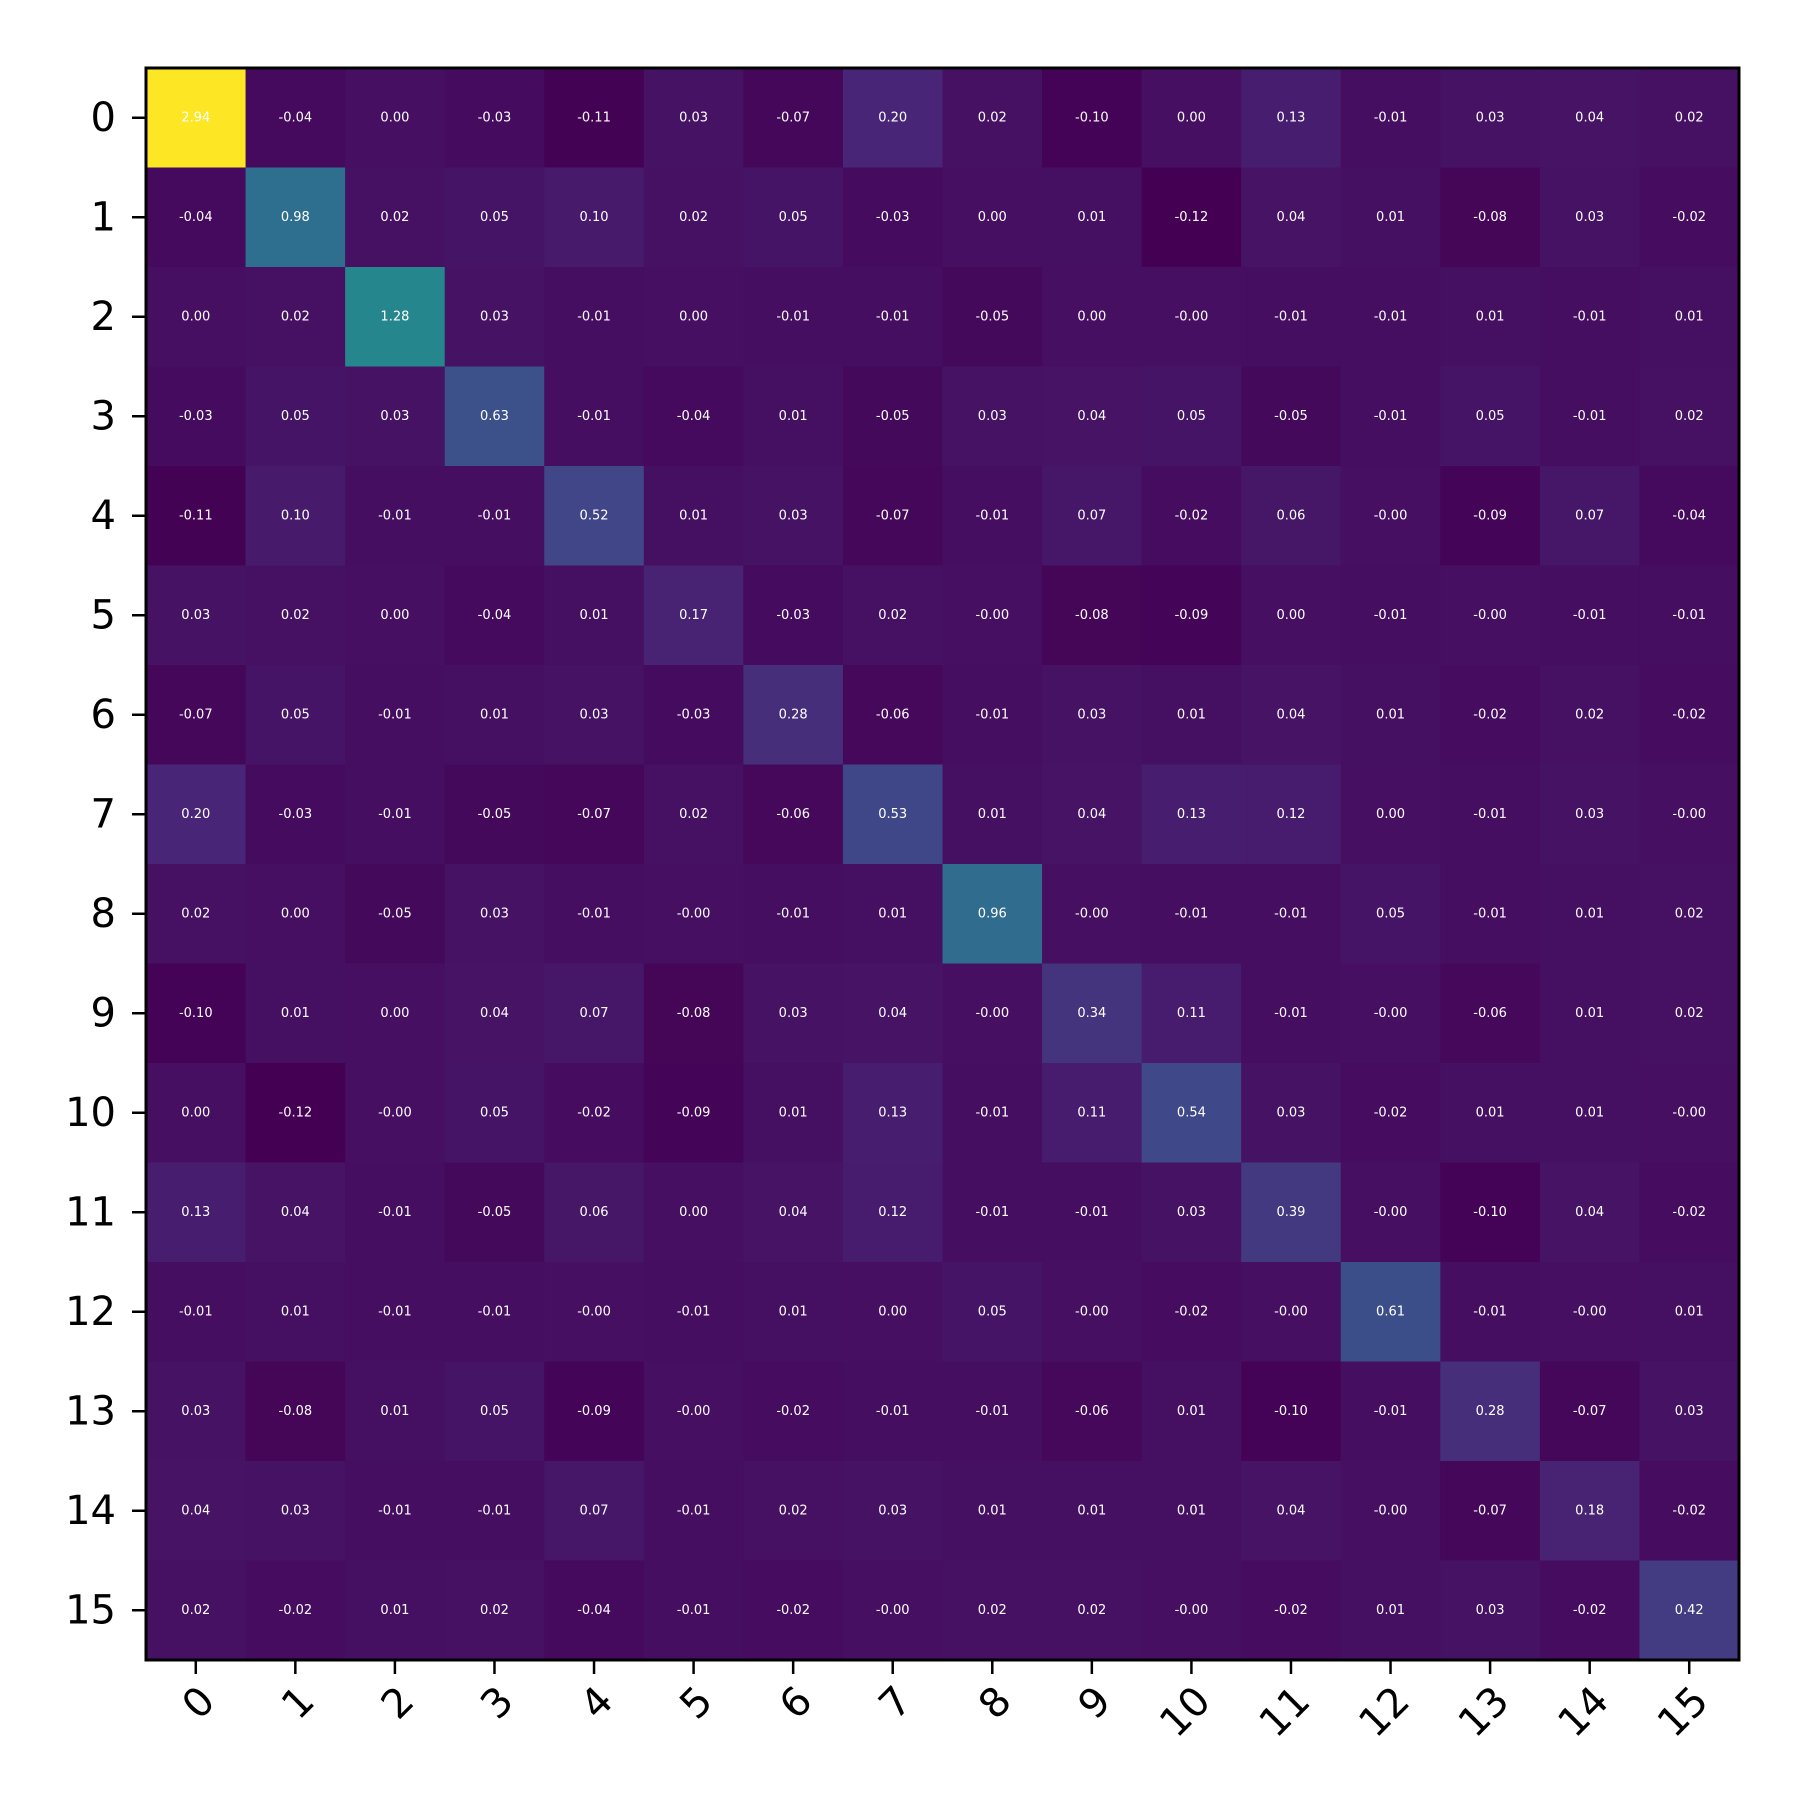 The height and width of the screenshot is (1800, 1800). What do you see at coordinates (296, 1112) in the screenshot?
I see `cell-value-label: -0.12` at bounding box center [296, 1112].